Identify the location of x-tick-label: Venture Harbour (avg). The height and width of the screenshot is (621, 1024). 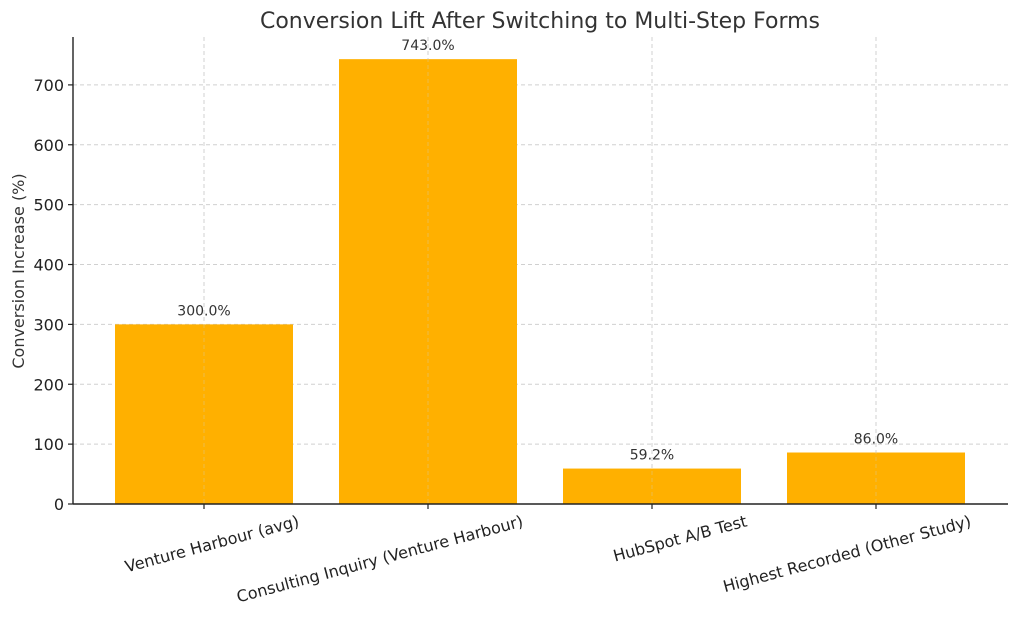
(212, 544).